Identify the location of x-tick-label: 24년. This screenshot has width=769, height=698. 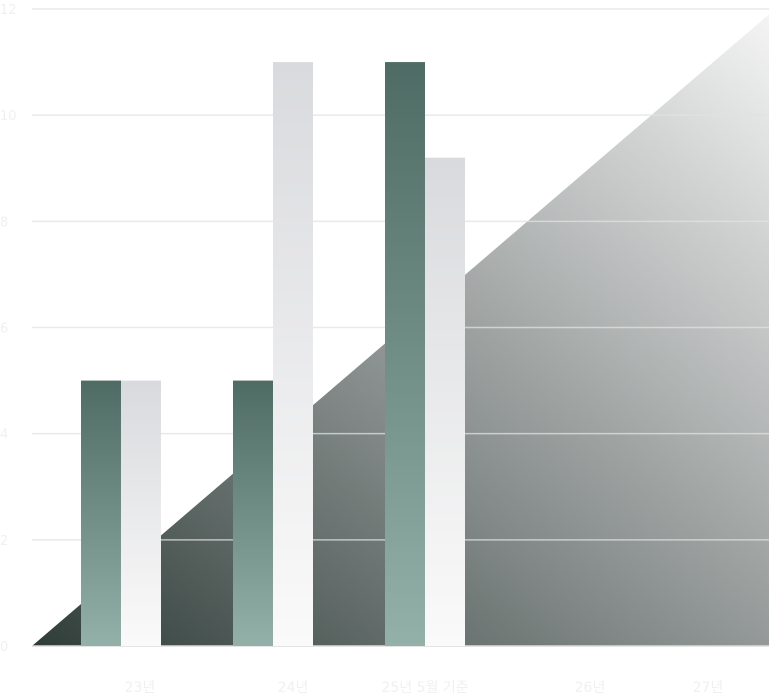
(293, 688).